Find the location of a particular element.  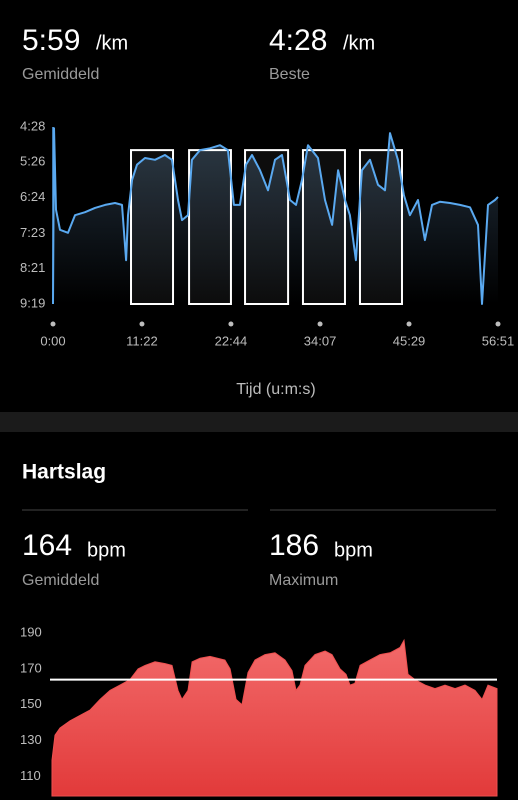

y-tick-label: 7:23 is located at coordinates (32, 232).